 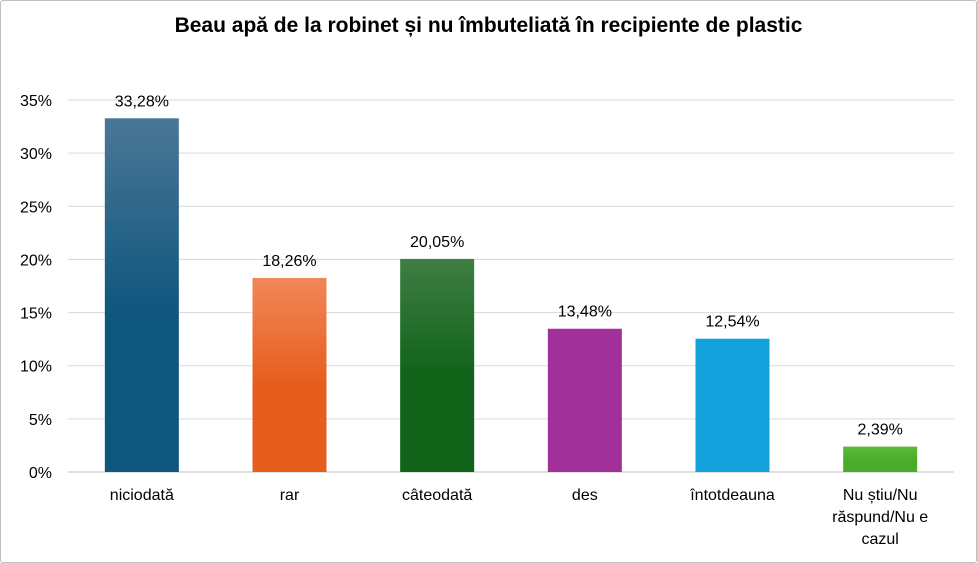 What do you see at coordinates (40, 420) in the screenshot?
I see `y-tick-label: 5%` at bounding box center [40, 420].